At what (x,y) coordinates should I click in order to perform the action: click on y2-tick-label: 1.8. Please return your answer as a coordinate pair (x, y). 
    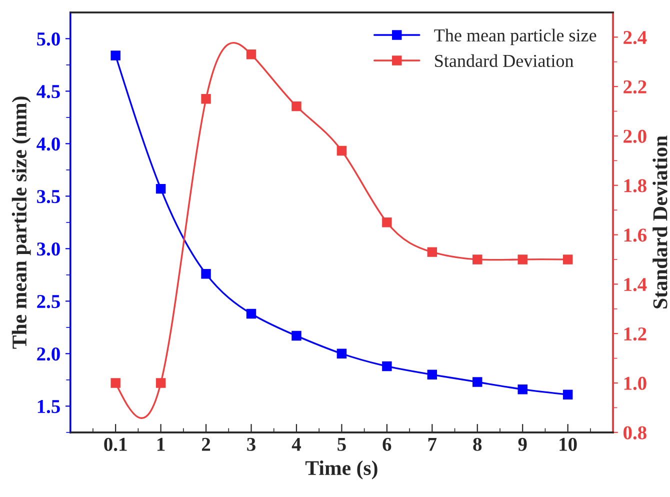
    Looking at the image, I should click on (635, 185).